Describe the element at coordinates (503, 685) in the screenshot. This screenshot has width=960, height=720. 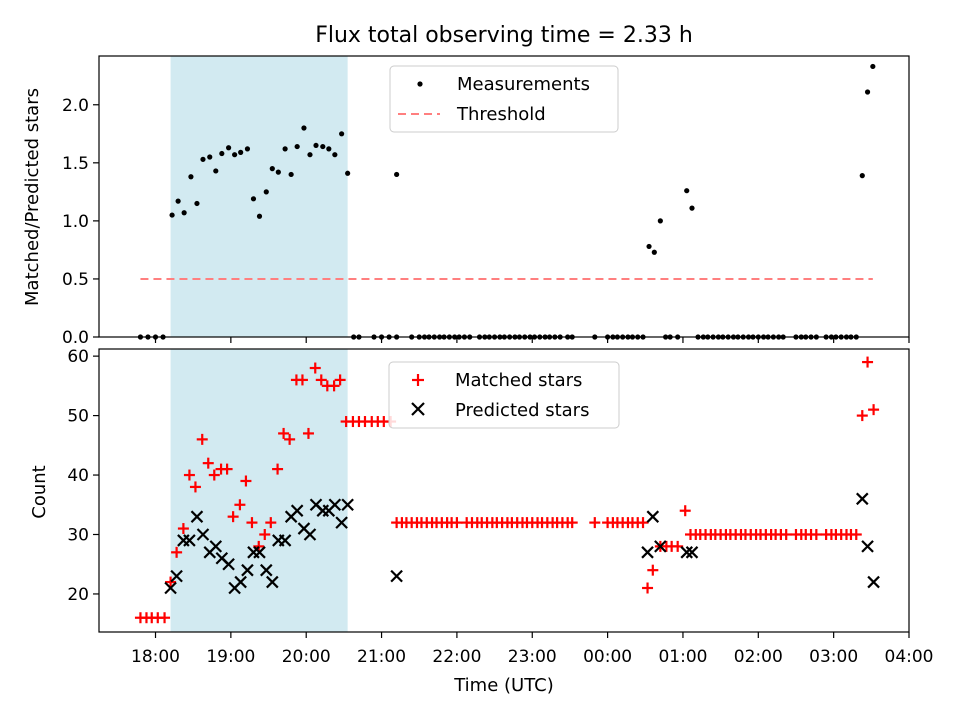
I see `x-axis-label: Time (UTC)` at that location.